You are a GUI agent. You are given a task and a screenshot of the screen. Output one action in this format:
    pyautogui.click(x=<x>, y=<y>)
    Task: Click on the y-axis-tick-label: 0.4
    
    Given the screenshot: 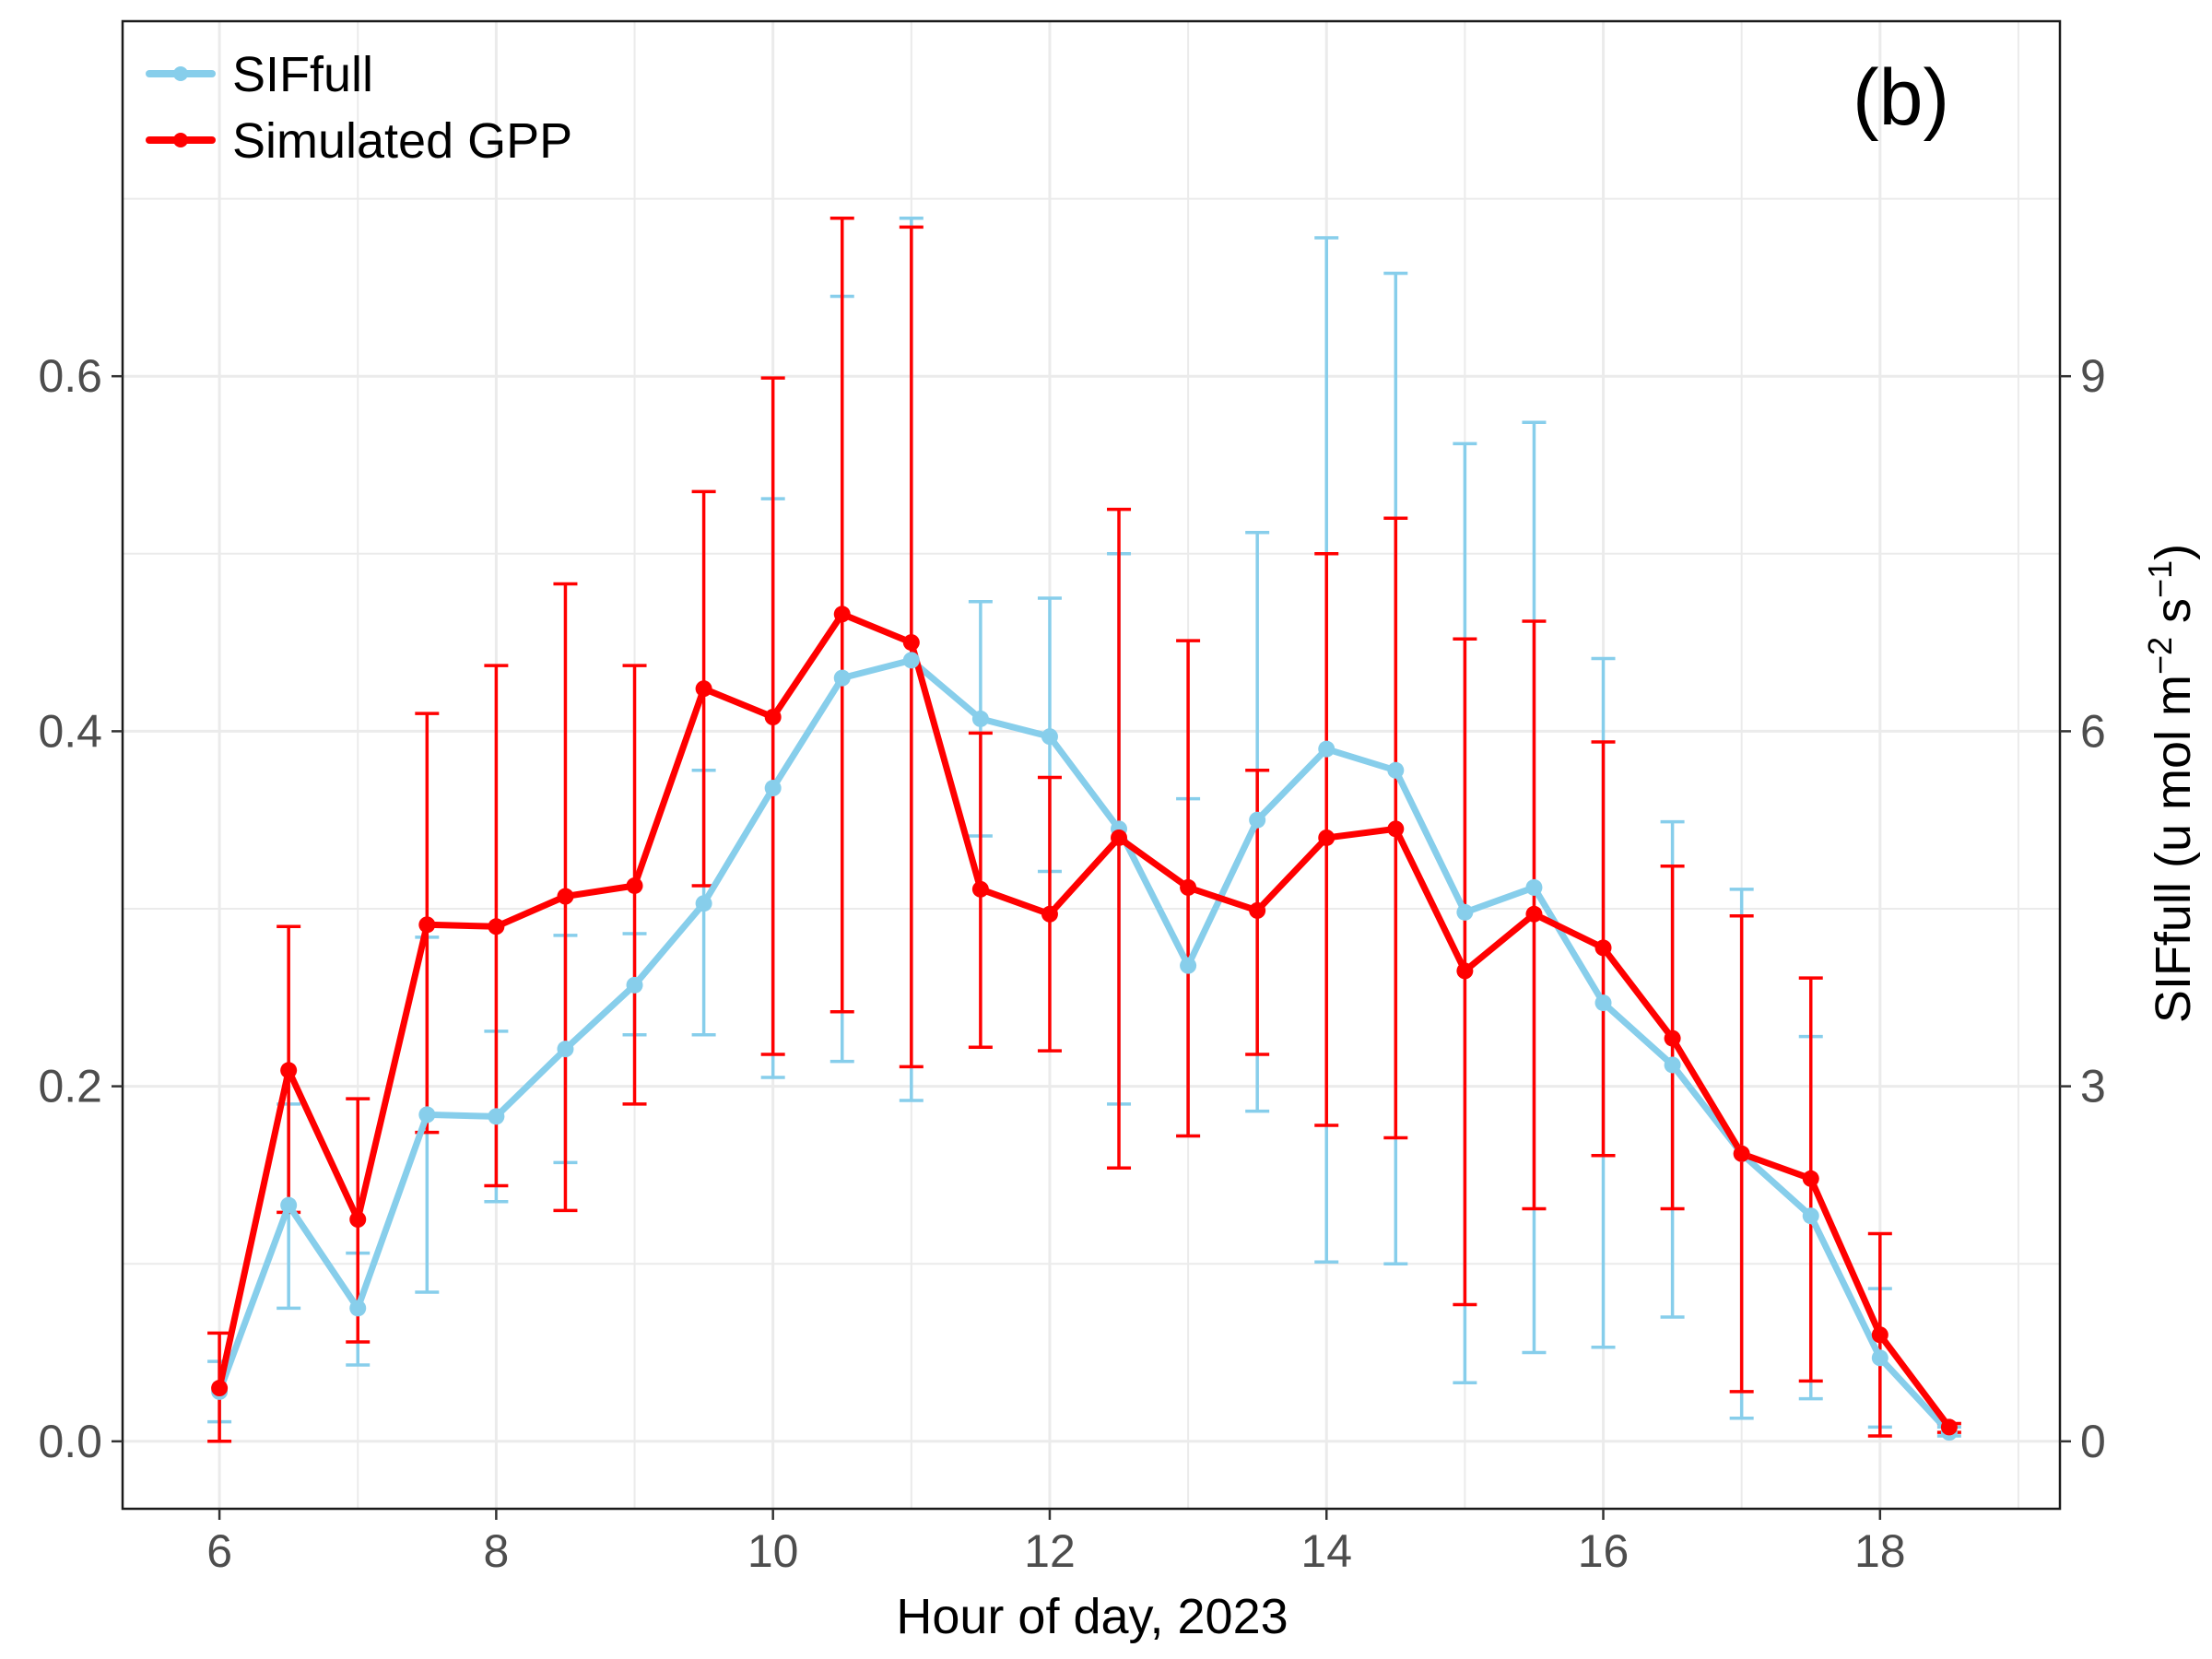 What is the action you would take?
    pyautogui.click(x=70, y=731)
    